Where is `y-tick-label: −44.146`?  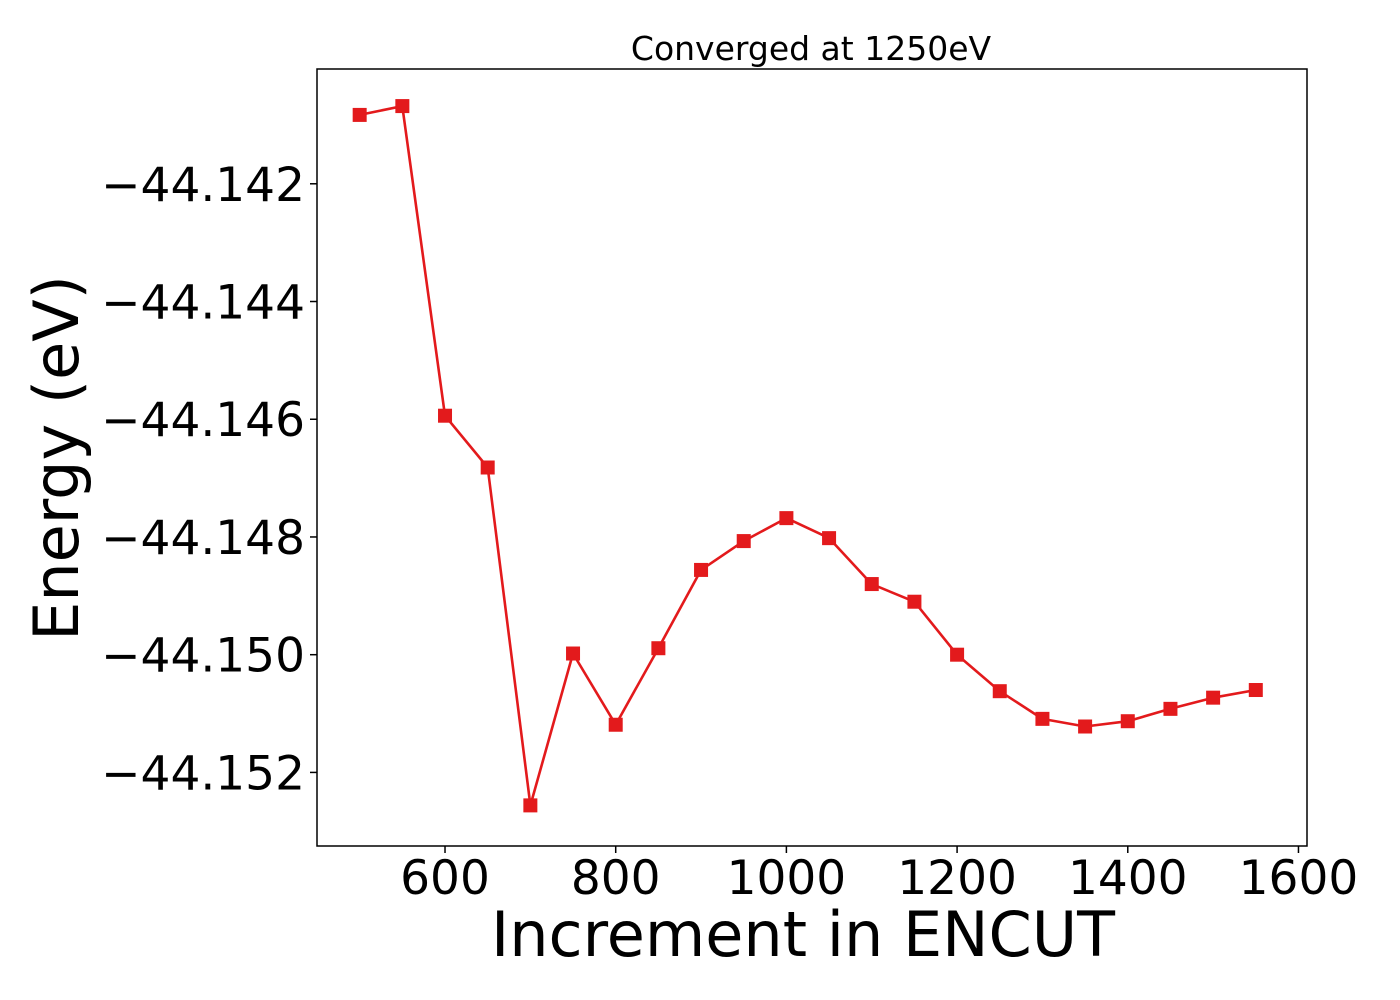
y-tick-label: −44.146 is located at coordinates (203, 420).